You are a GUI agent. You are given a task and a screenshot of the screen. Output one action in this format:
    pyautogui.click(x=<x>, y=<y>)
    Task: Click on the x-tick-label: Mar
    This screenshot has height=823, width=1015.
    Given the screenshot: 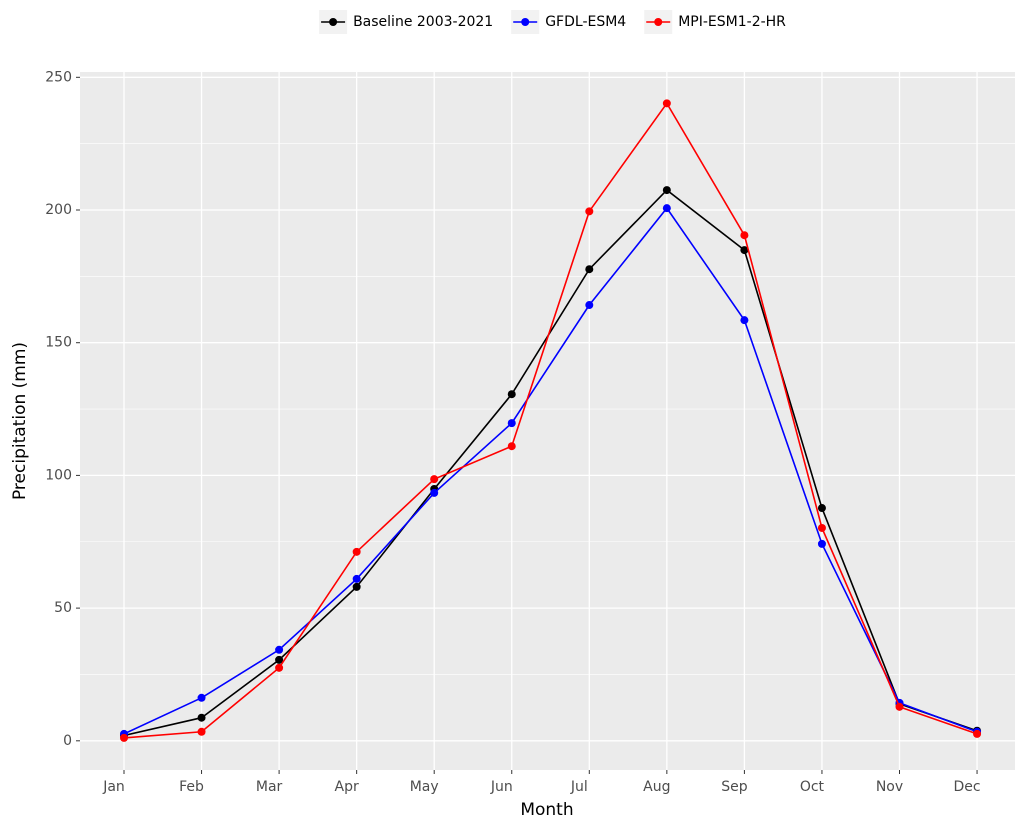 What is the action you would take?
    pyautogui.click(x=269, y=787)
    